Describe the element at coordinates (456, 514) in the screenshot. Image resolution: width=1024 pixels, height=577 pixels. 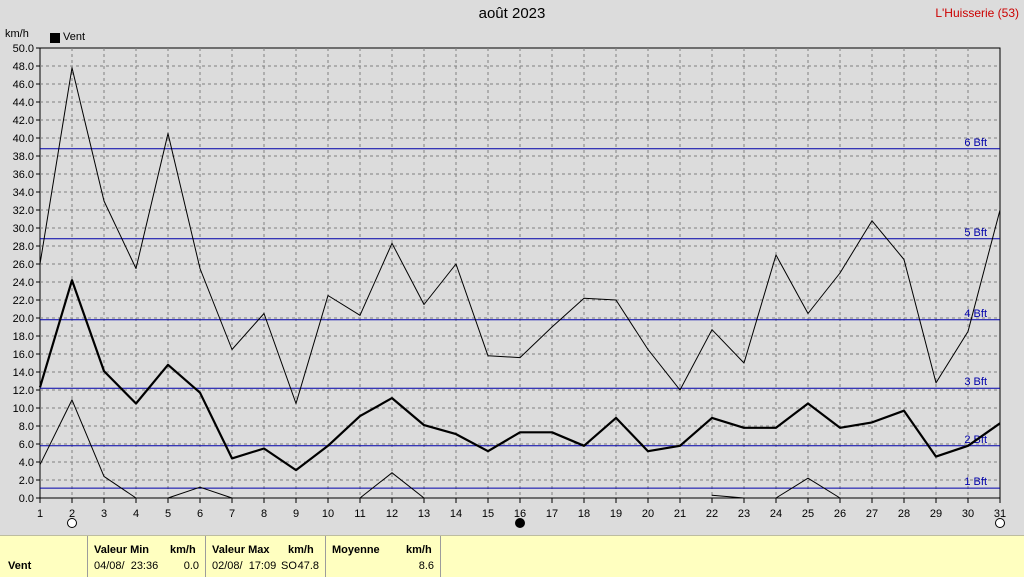
I see `x-tick-label: 14` at that location.